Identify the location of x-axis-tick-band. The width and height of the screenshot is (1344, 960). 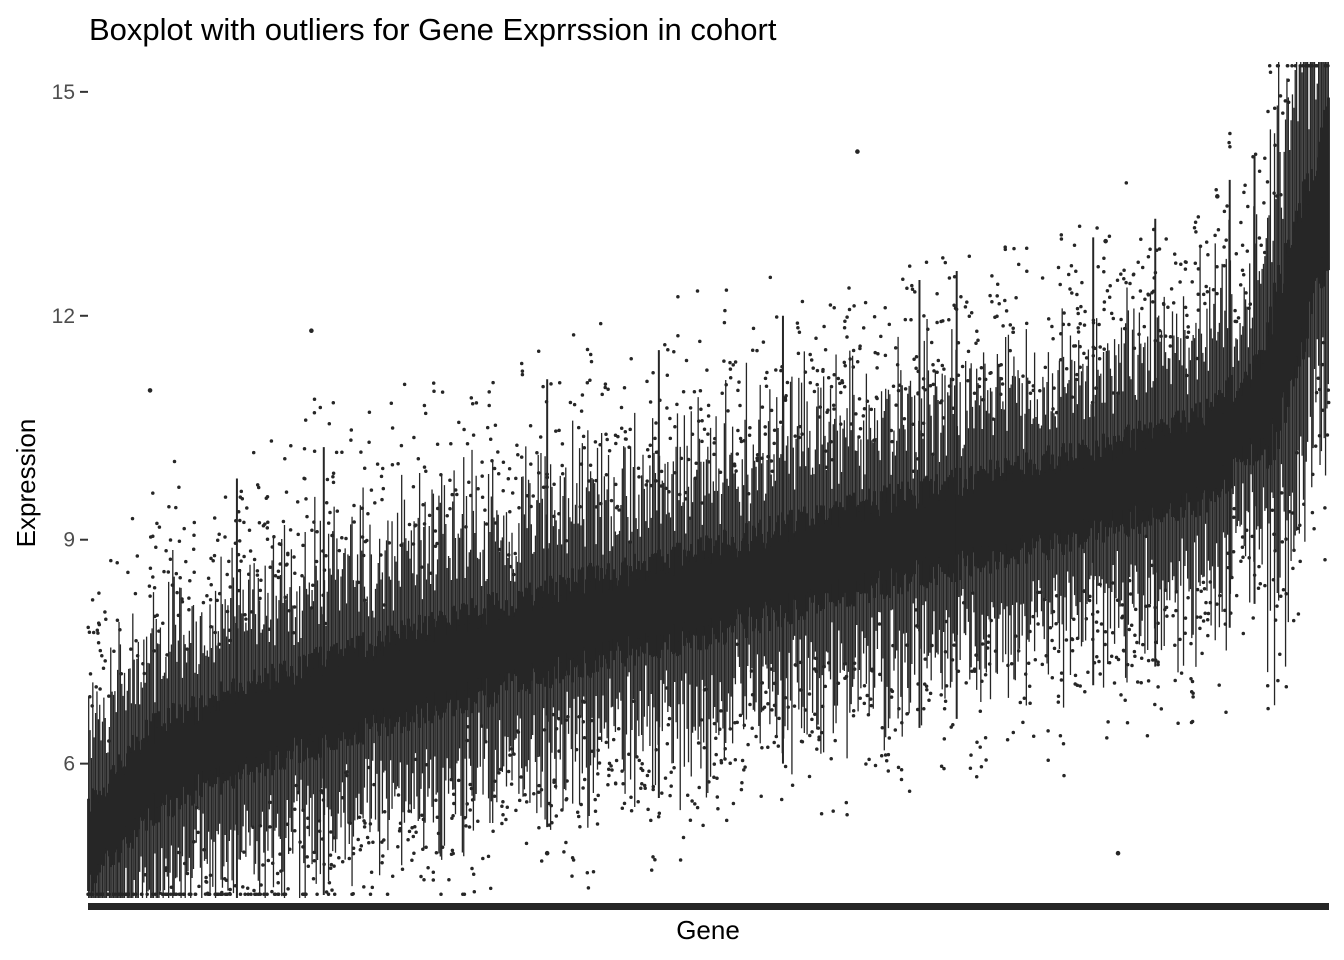
(708, 906).